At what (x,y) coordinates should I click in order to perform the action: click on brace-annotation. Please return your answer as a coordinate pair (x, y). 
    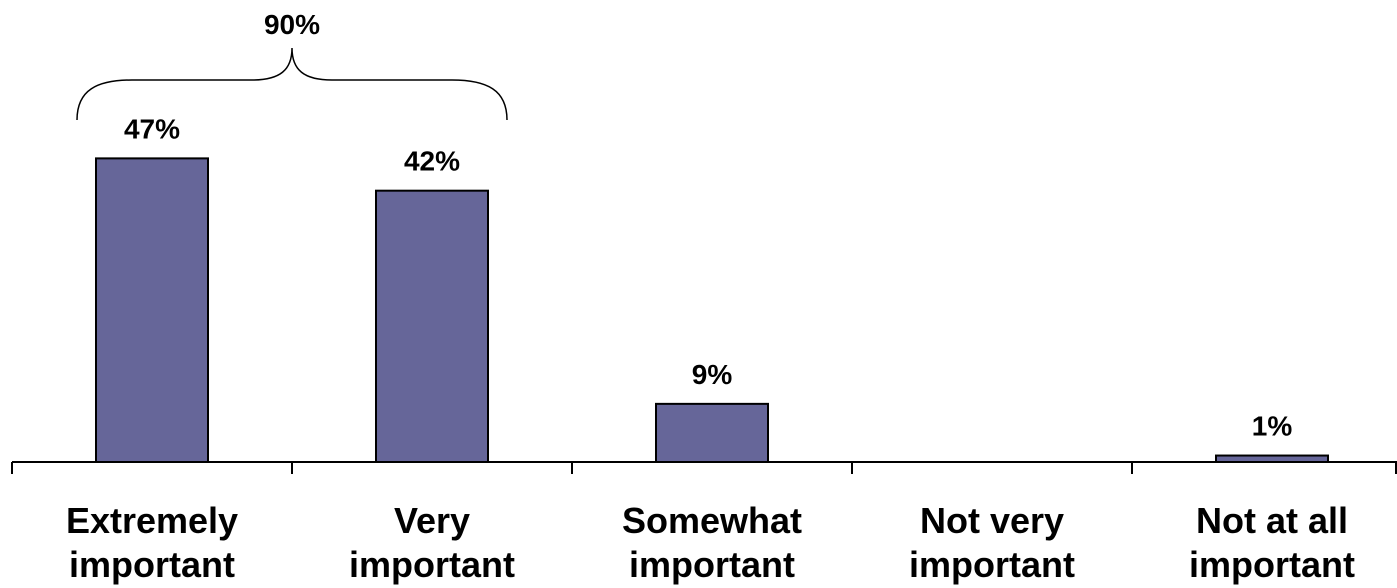
    Looking at the image, I should click on (292, 84).